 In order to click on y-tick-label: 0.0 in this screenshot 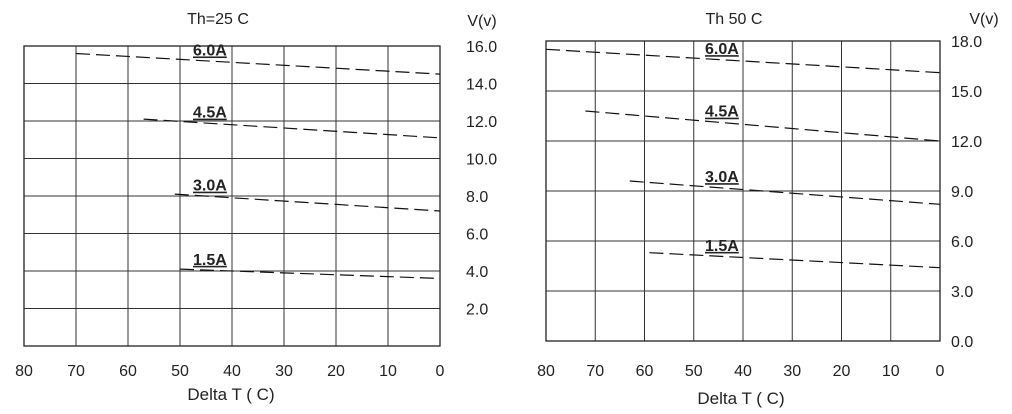, I will do `click(962, 342)`.